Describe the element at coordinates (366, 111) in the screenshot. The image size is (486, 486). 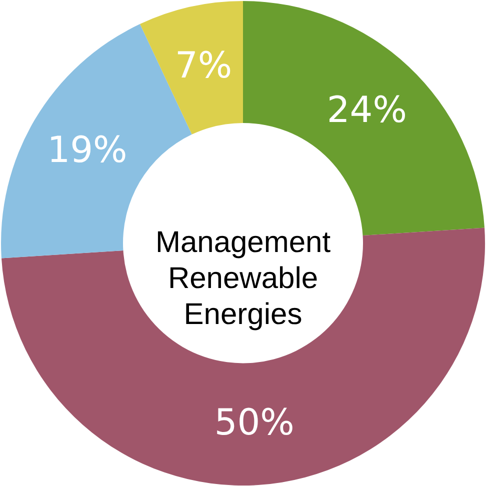
I see `data-label: 24%` at that location.